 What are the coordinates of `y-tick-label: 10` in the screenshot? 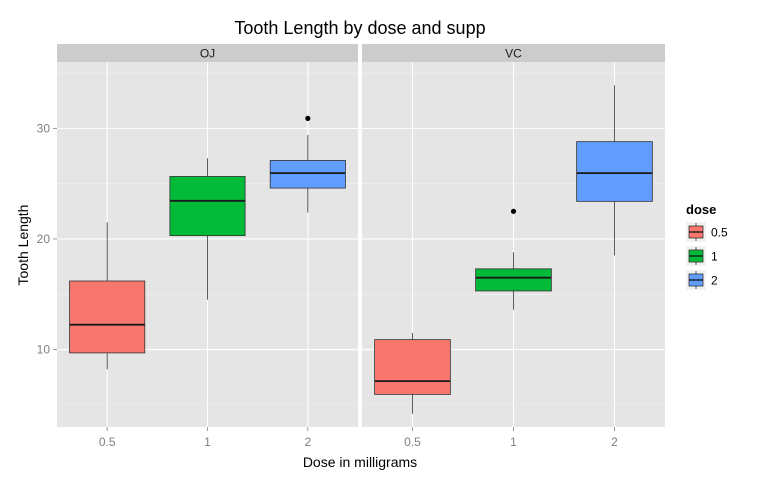 It's located at (44, 350).